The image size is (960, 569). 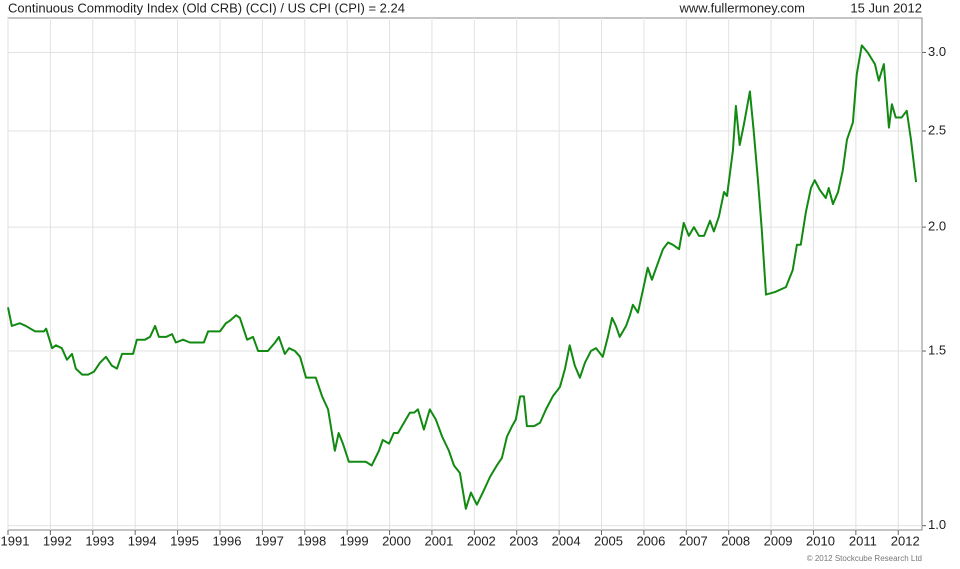 I want to click on x-tick-label: 1994, so click(x=142, y=540).